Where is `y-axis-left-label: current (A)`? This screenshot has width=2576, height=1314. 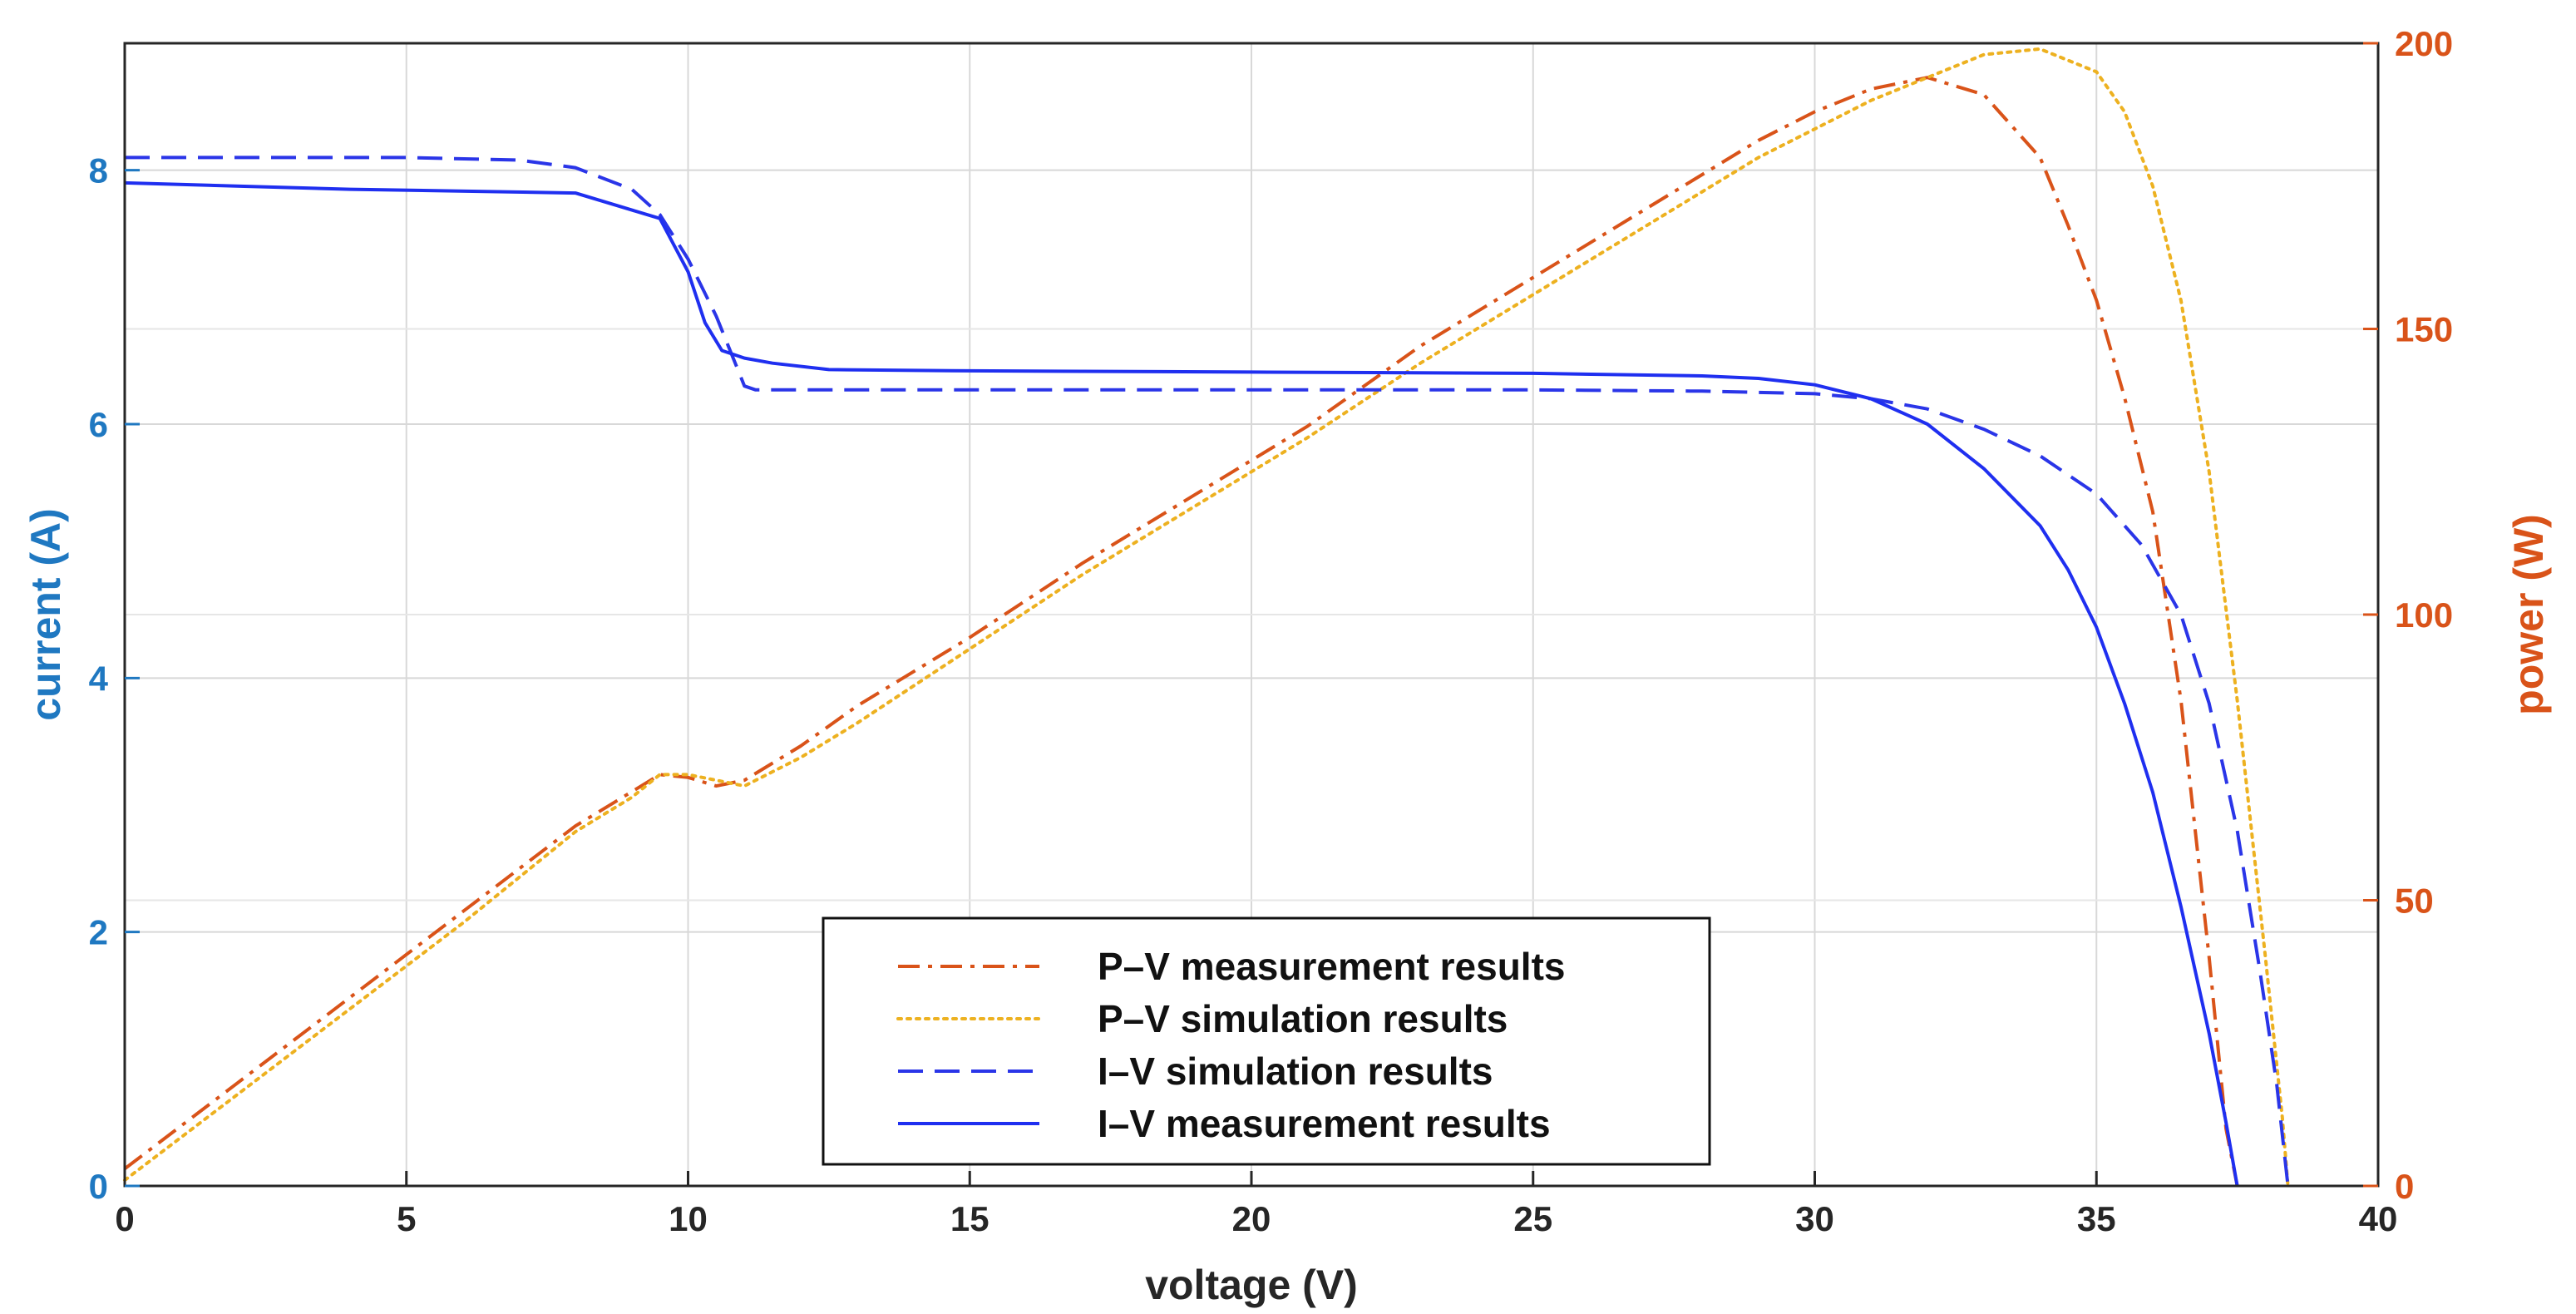 y-axis-left-label: current (A) is located at coordinates (45, 614).